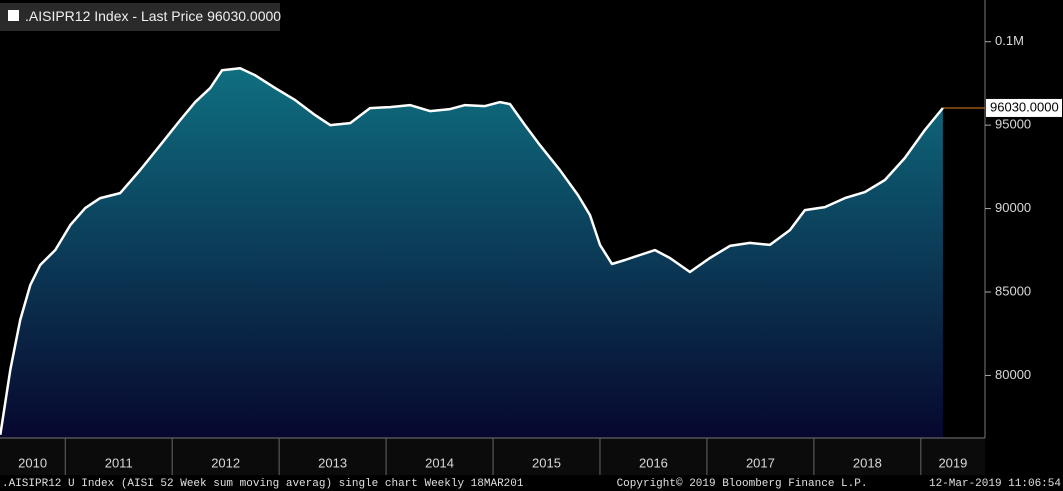  What do you see at coordinates (546, 462) in the screenshot?
I see `x-tick-label: 2015` at bounding box center [546, 462].